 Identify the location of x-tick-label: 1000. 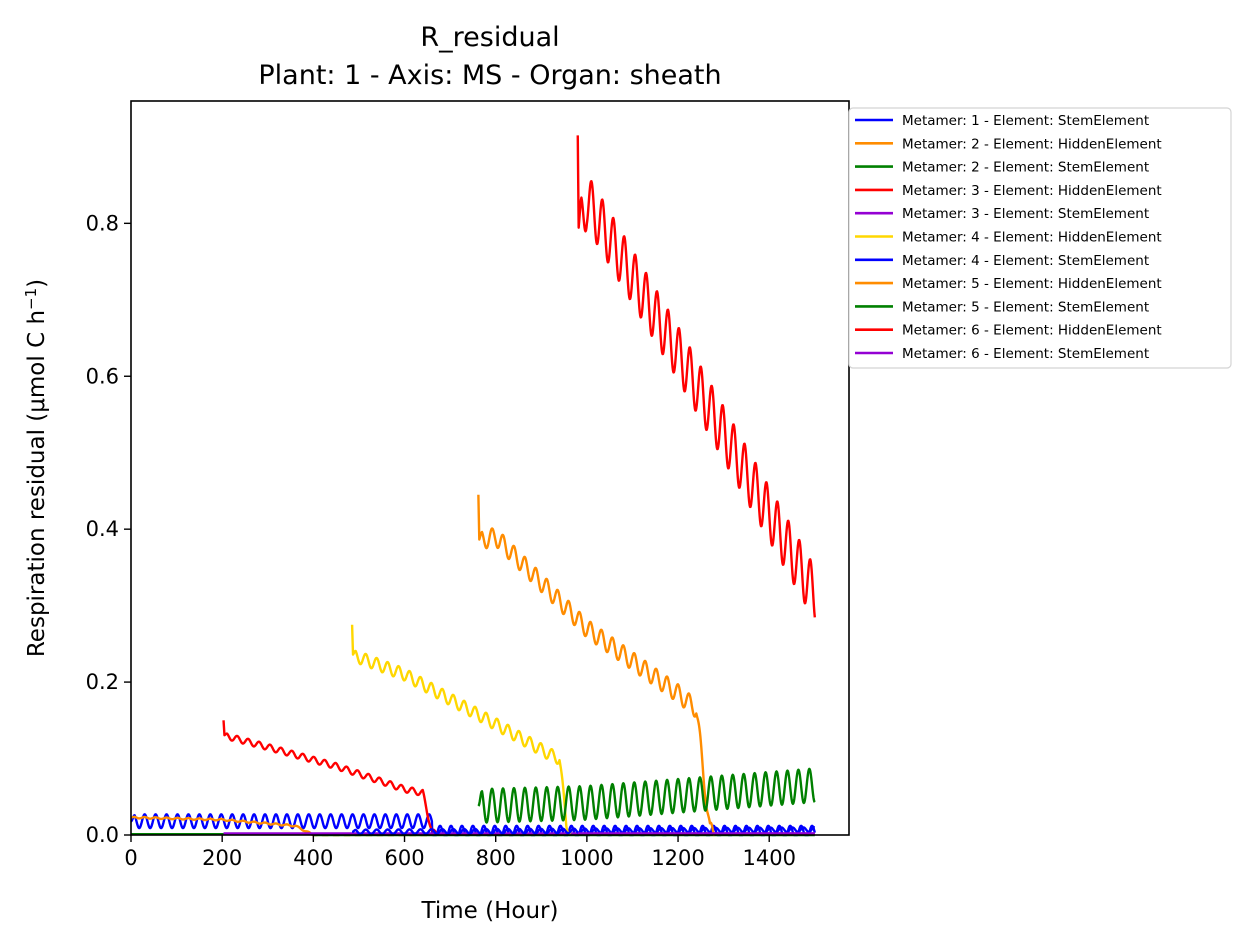
(586, 858).